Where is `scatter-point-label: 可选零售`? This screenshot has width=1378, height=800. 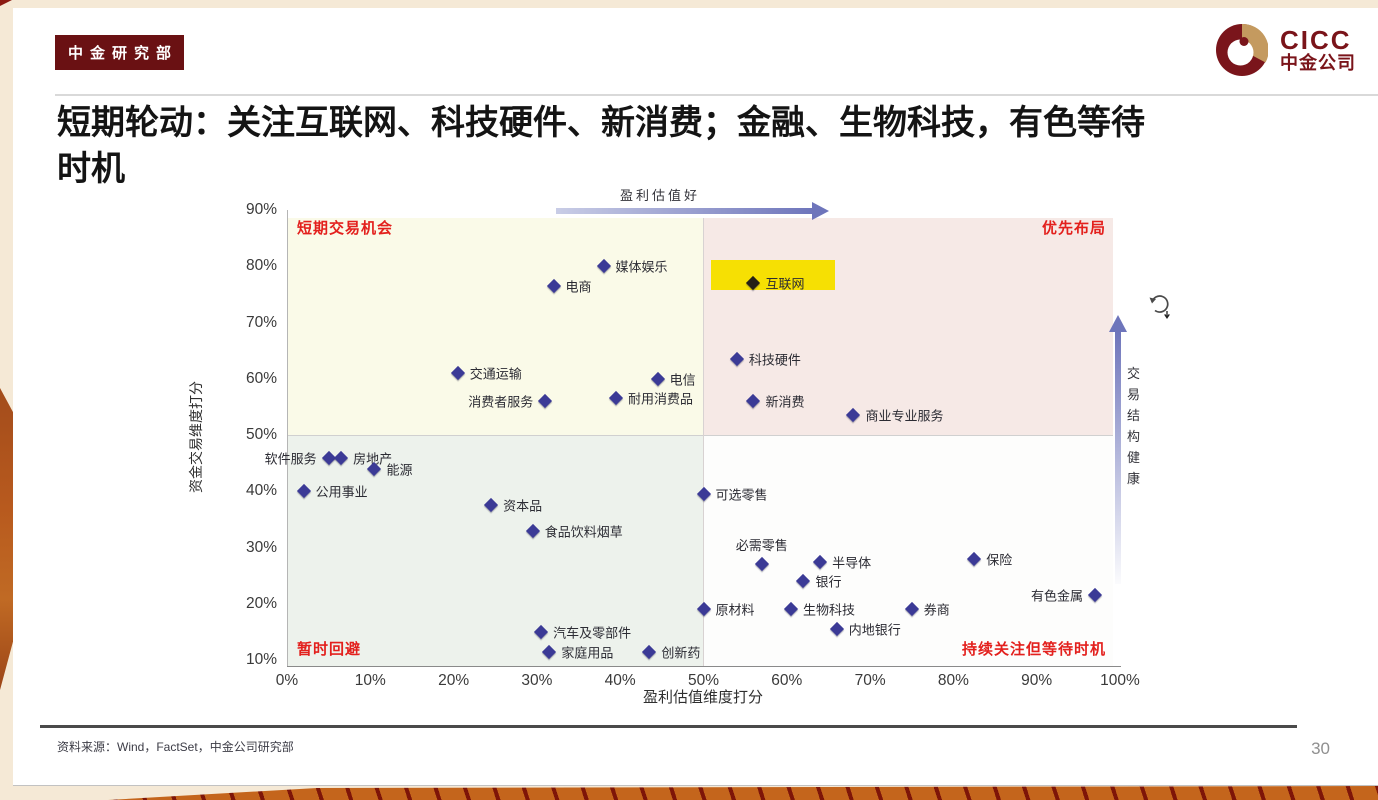
scatter-point-label: 可选零售 is located at coordinates (741, 495).